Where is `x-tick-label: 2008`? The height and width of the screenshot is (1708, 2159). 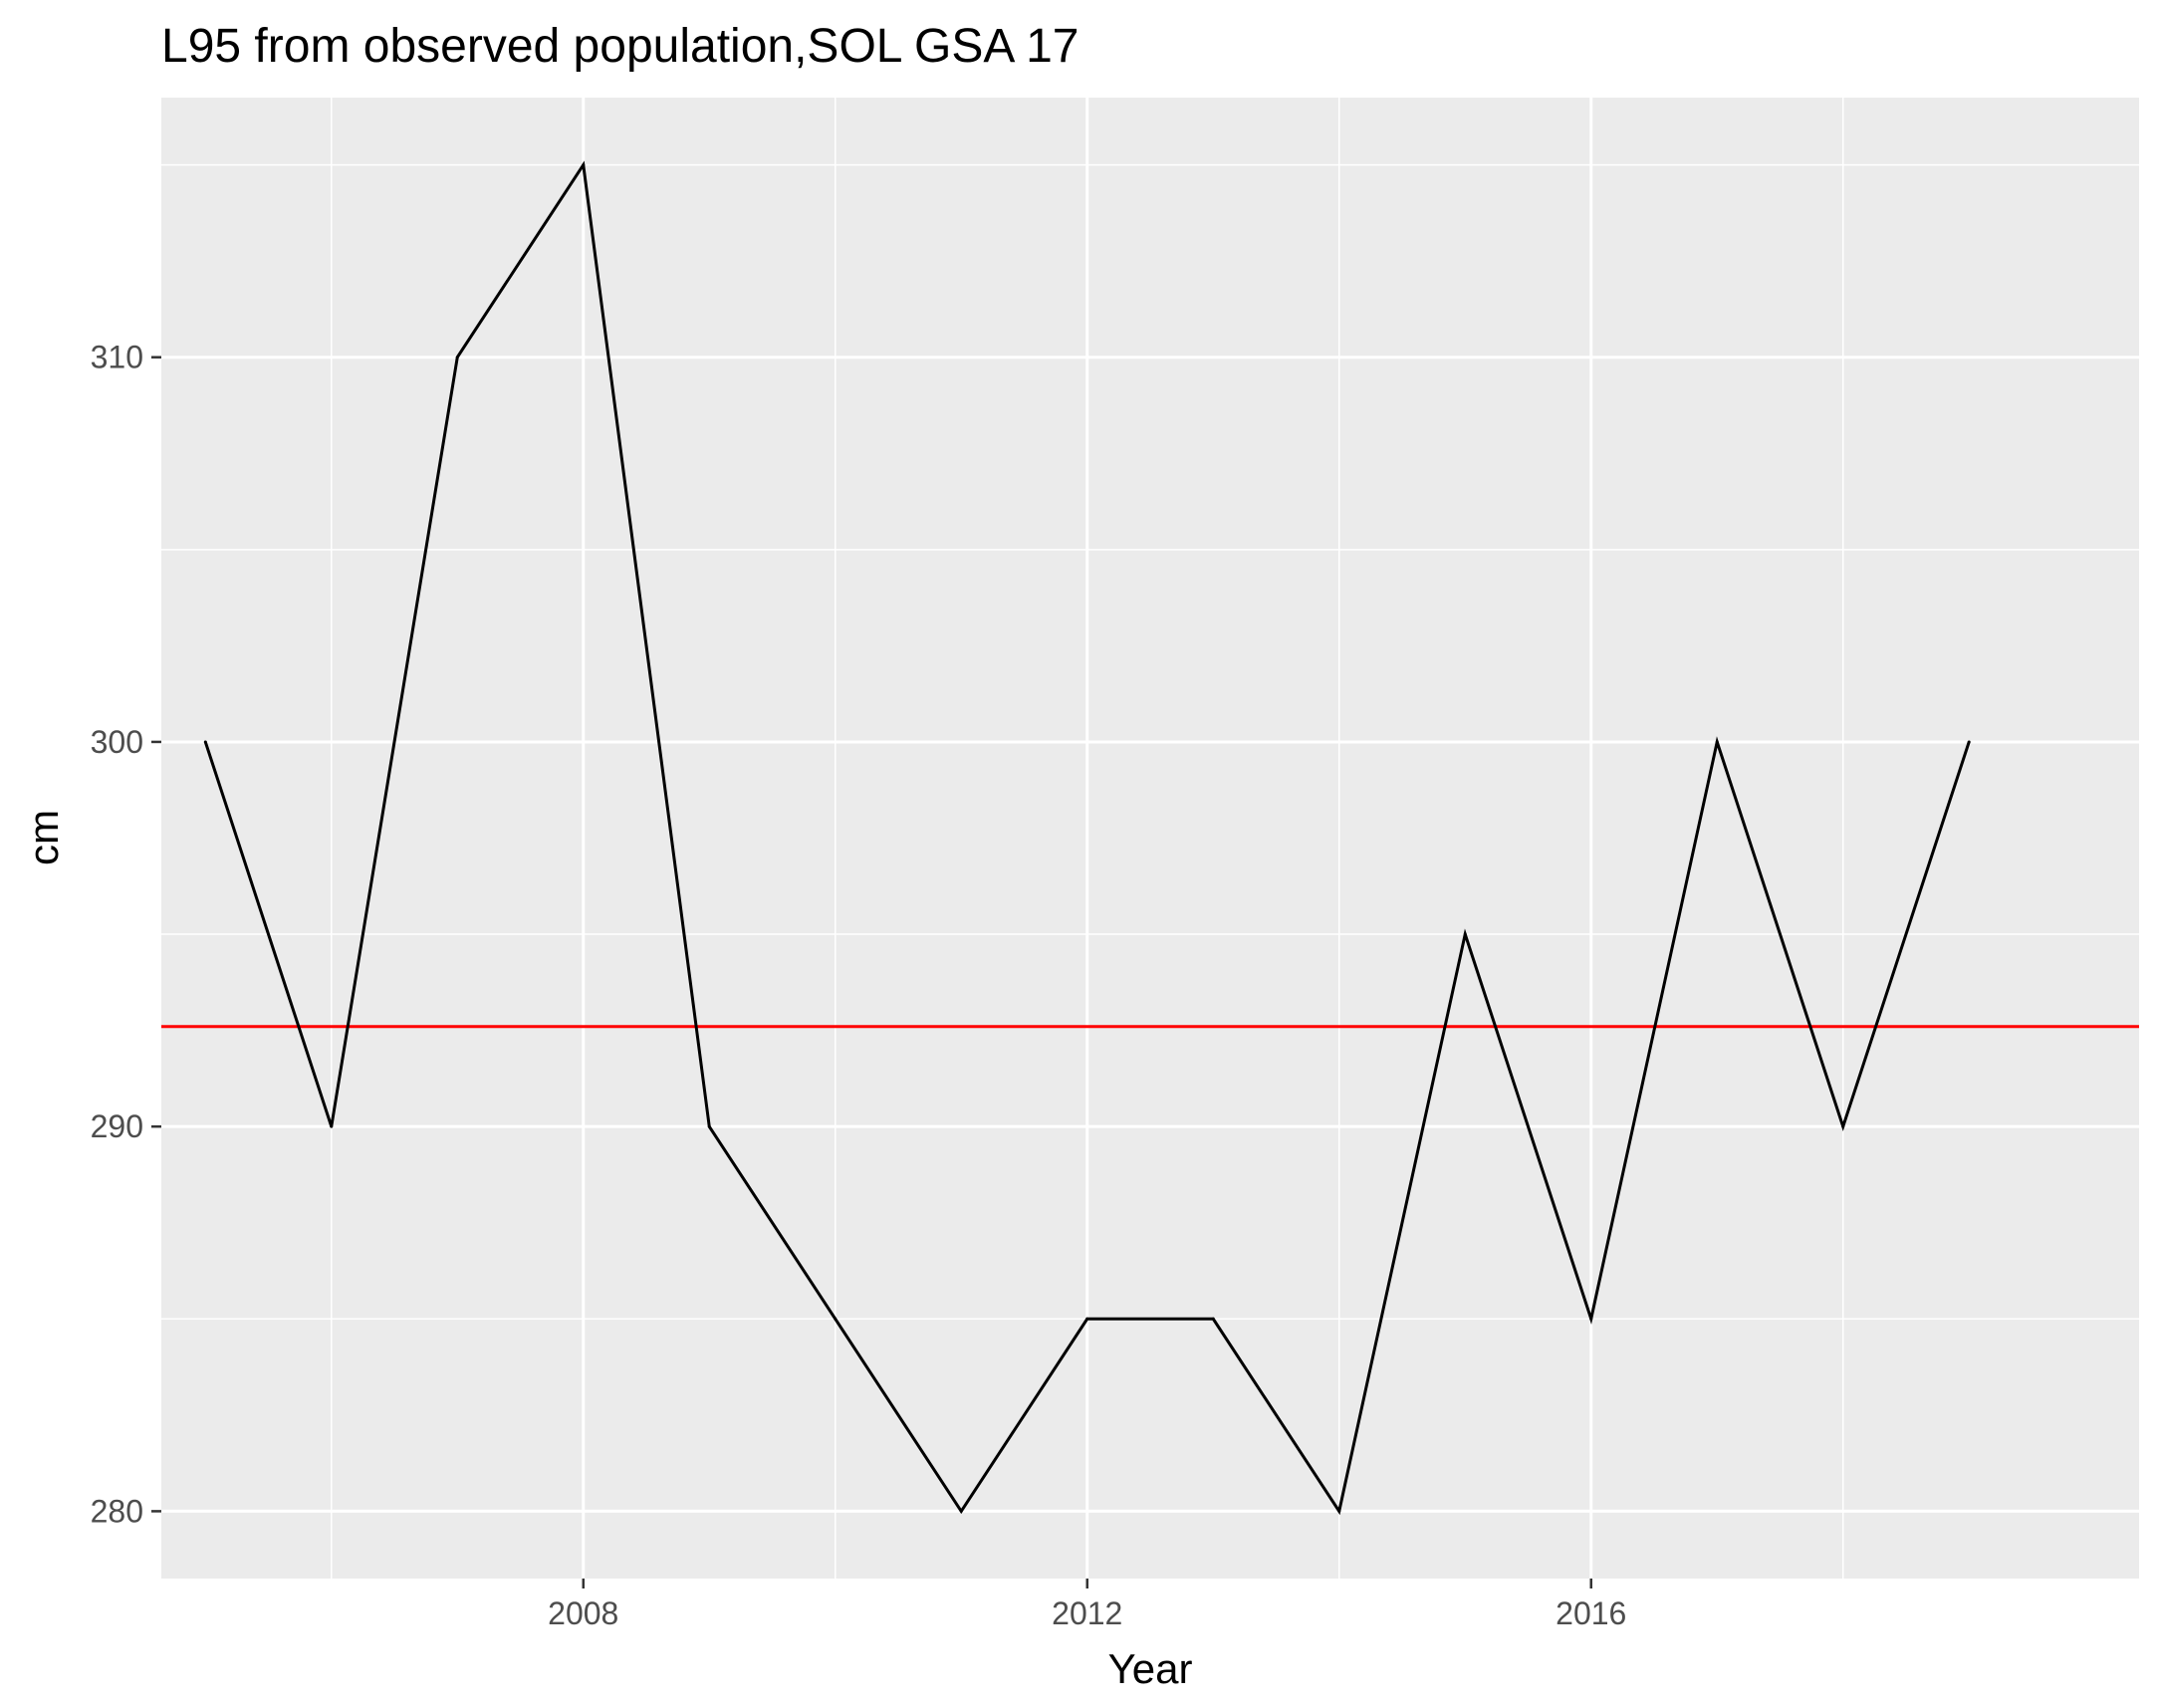 x-tick-label: 2008 is located at coordinates (583, 1613).